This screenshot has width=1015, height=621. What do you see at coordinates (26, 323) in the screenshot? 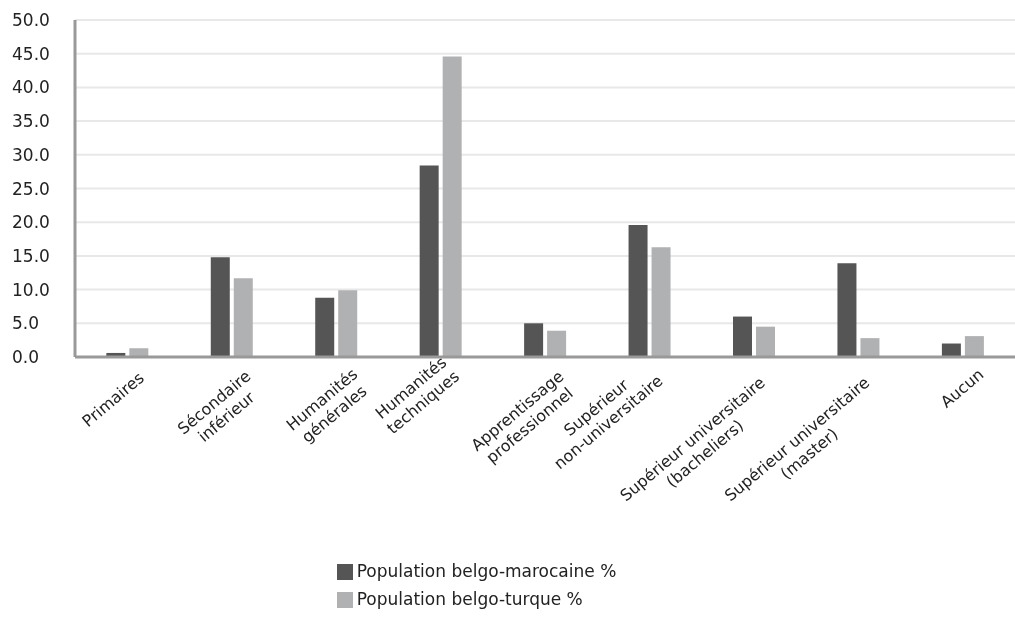
I see `y-tick-label: 5.0` at bounding box center [26, 323].